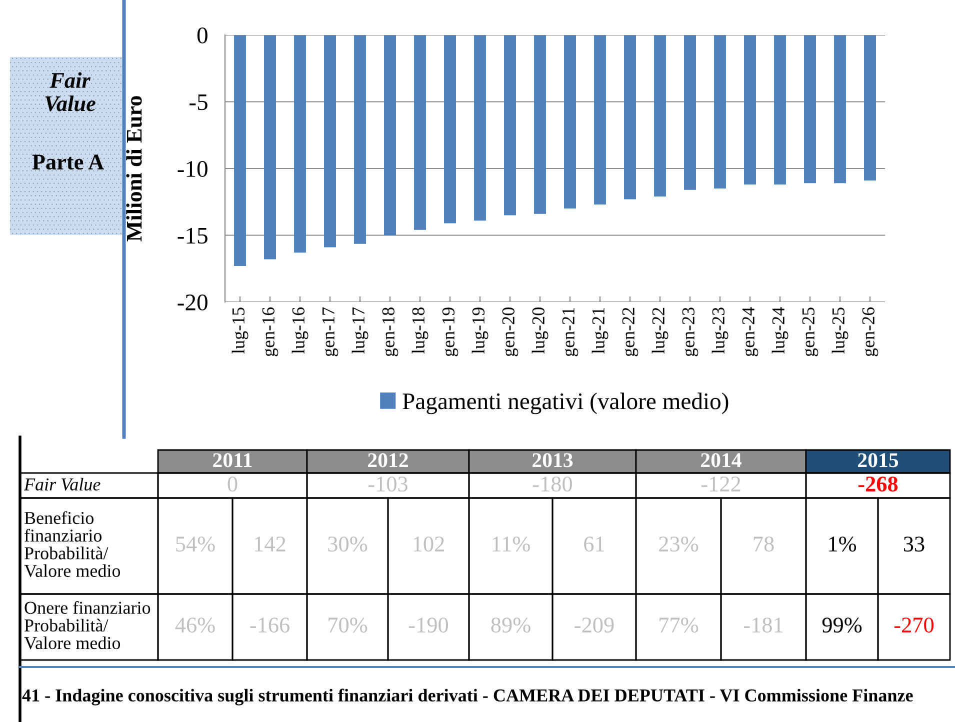  What do you see at coordinates (914, 625) in the screenshot?
I see `text: -270` at bounding box center [914, 625].